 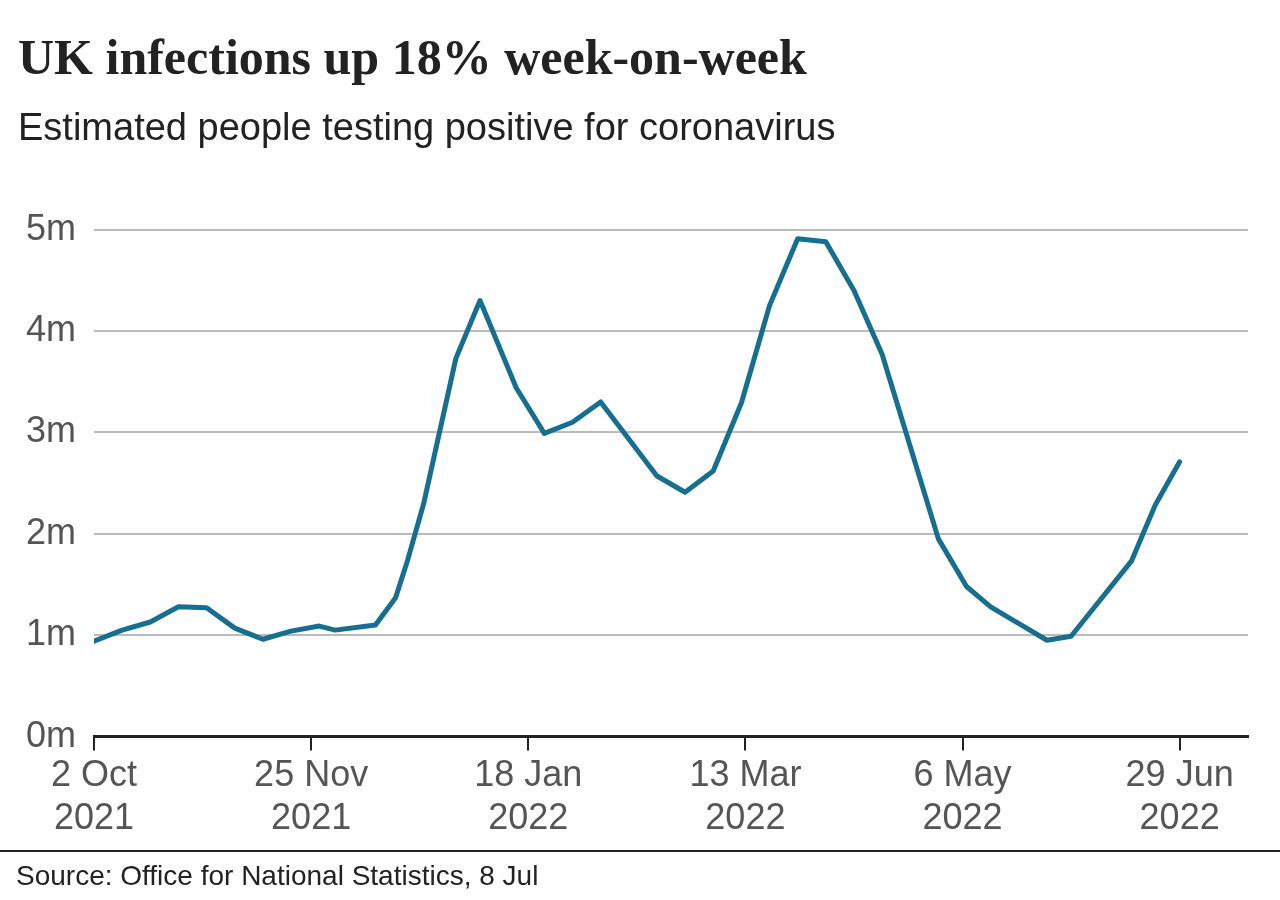 I want to click on y-tick-label: 4m, so click(x=51, y=328).